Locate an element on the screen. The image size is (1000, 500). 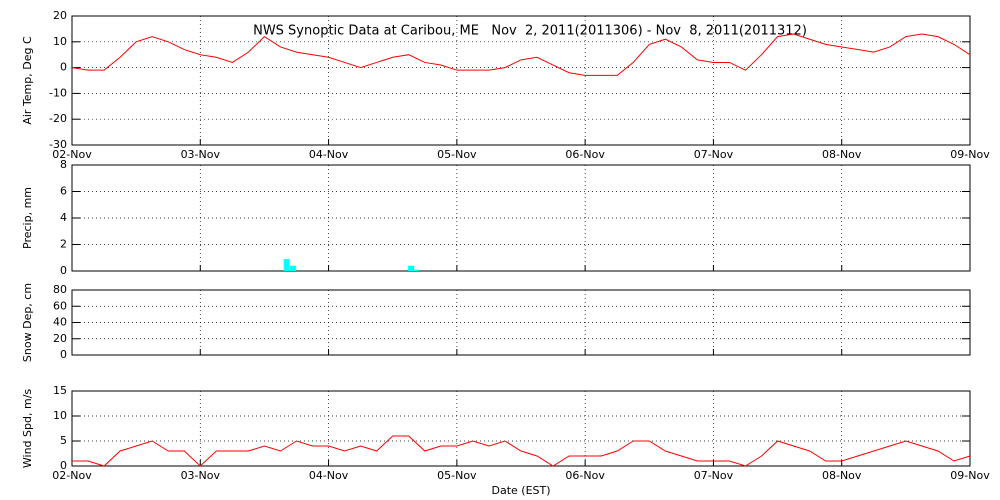
y-tick-label: -10 is located at coordinates (58, 92).